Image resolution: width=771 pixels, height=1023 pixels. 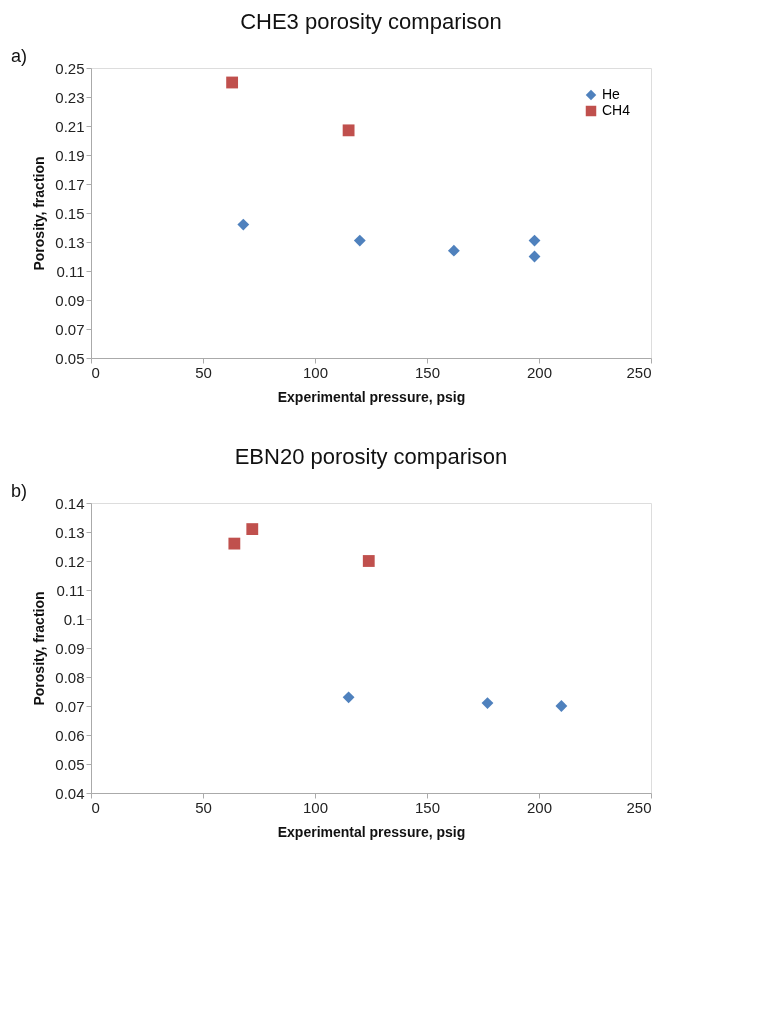 I want to click on y-tick-label: 0.08, so click(x=70, y=677).